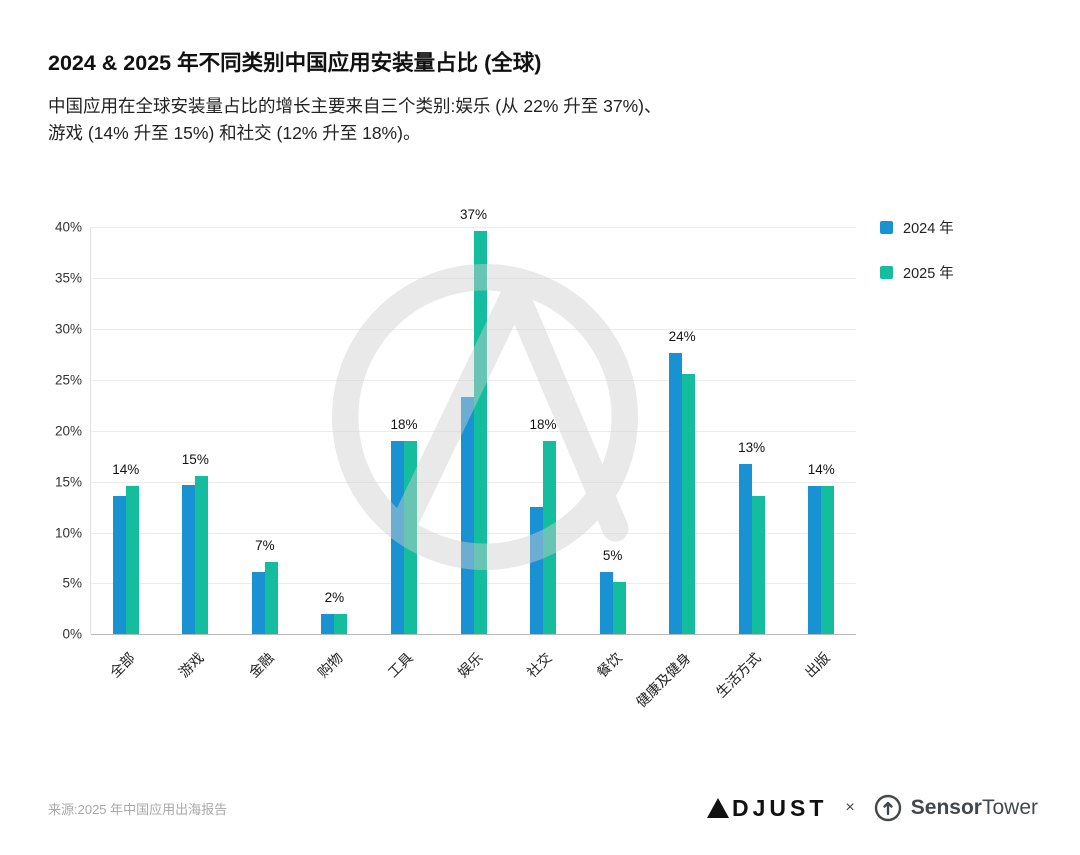 Image resolution: width=1080 pixels, height=855 pixels. Describe the element at coordinates (132, 560) in the screenshot. I see `bar-2025 年-全部` at that location.